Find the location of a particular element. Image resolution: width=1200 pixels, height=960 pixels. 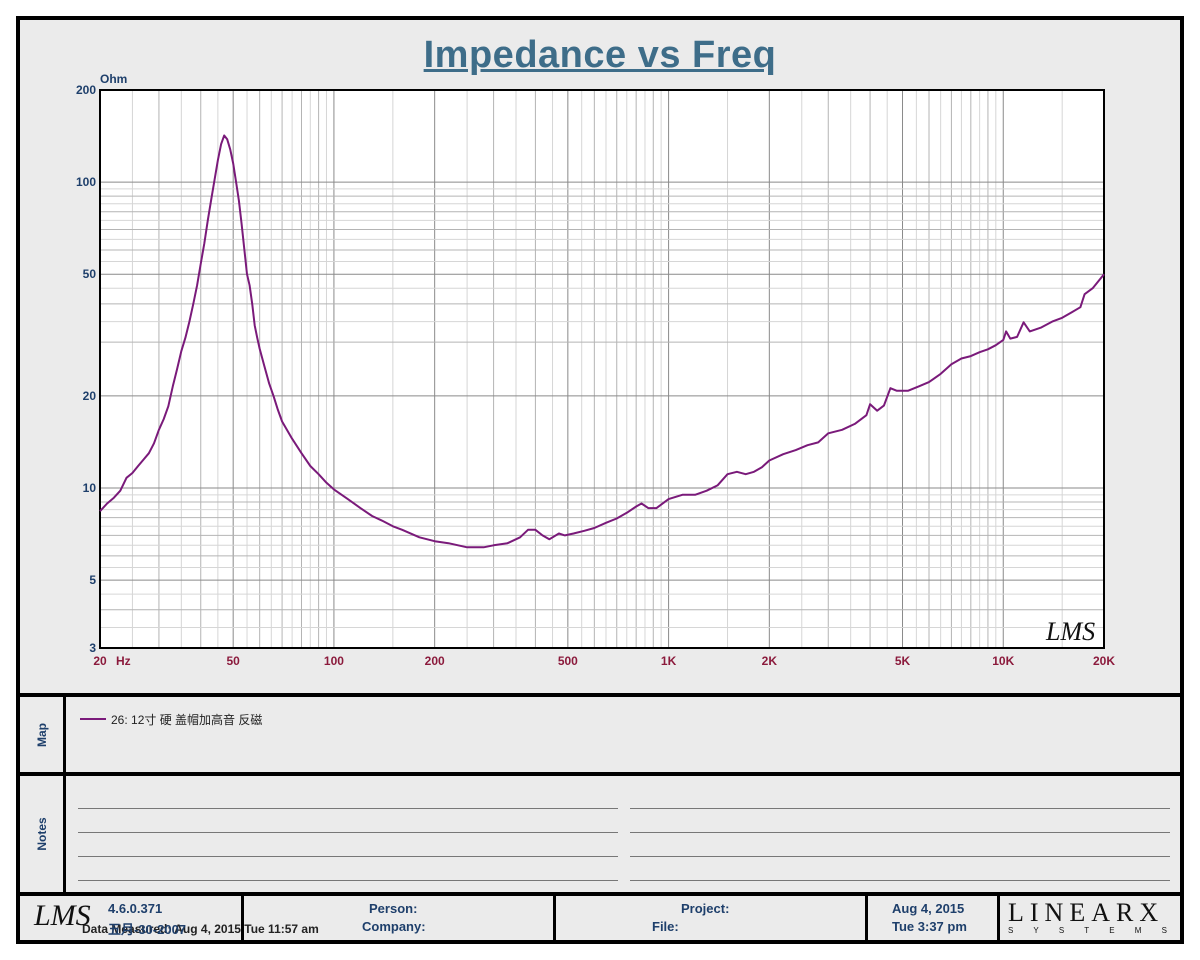

x-tick-label: 100 is located at coordinates (334, 661).